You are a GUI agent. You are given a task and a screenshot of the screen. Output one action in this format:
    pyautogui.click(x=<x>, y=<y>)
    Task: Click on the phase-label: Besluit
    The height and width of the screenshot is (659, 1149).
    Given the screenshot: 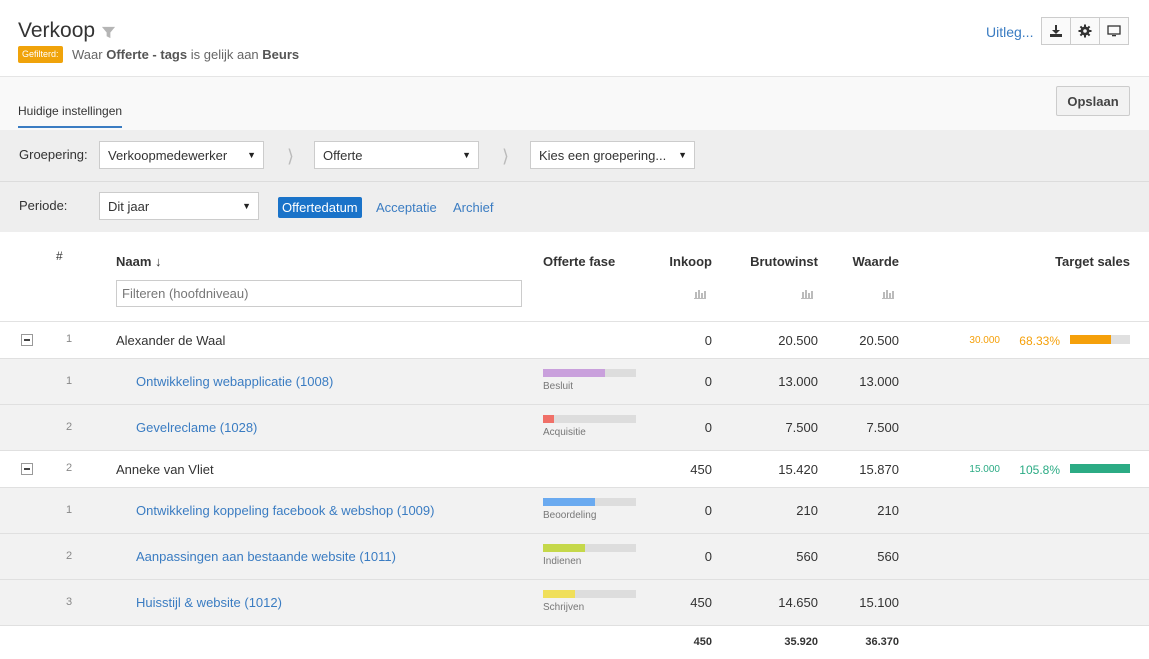 What is the action you would take?
    pyautogui.click(x=558, y=386)
    